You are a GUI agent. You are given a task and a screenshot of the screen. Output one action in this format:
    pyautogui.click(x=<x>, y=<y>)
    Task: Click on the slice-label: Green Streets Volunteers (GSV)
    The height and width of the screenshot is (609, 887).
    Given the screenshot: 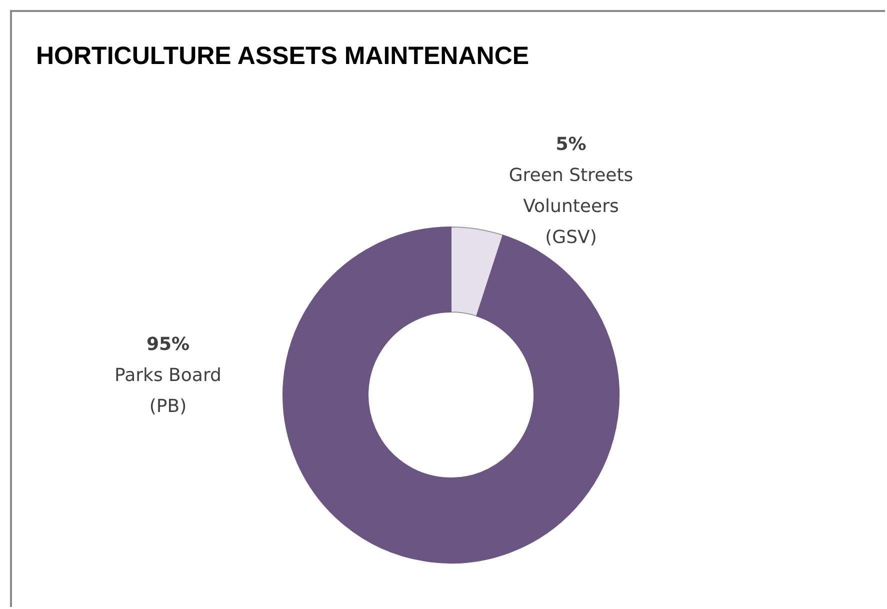 What is the action you would take?
    pyautogui.click(x=571, y=206)
    